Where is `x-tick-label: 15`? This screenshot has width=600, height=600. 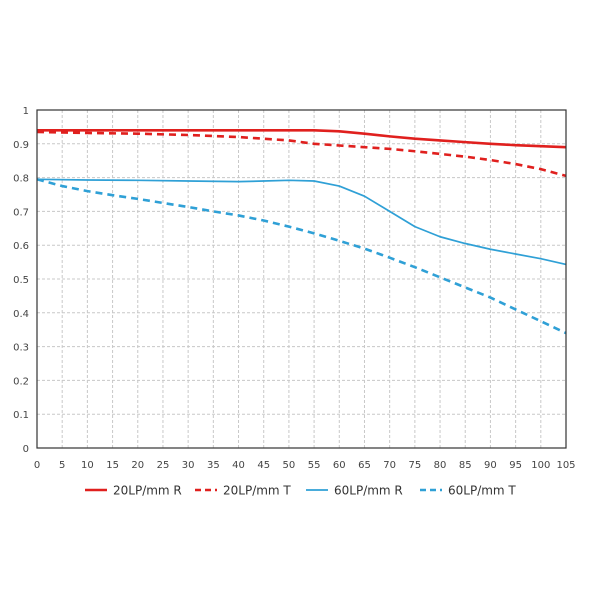
x-tick-label: 15 is located at coordinates (112, 465).